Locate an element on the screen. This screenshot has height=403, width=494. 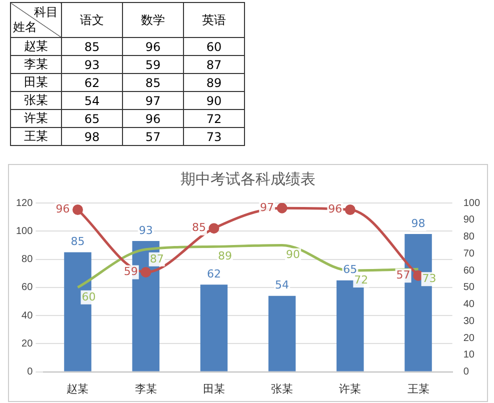
category-label: 王某 is located at coordinates (36, 137).